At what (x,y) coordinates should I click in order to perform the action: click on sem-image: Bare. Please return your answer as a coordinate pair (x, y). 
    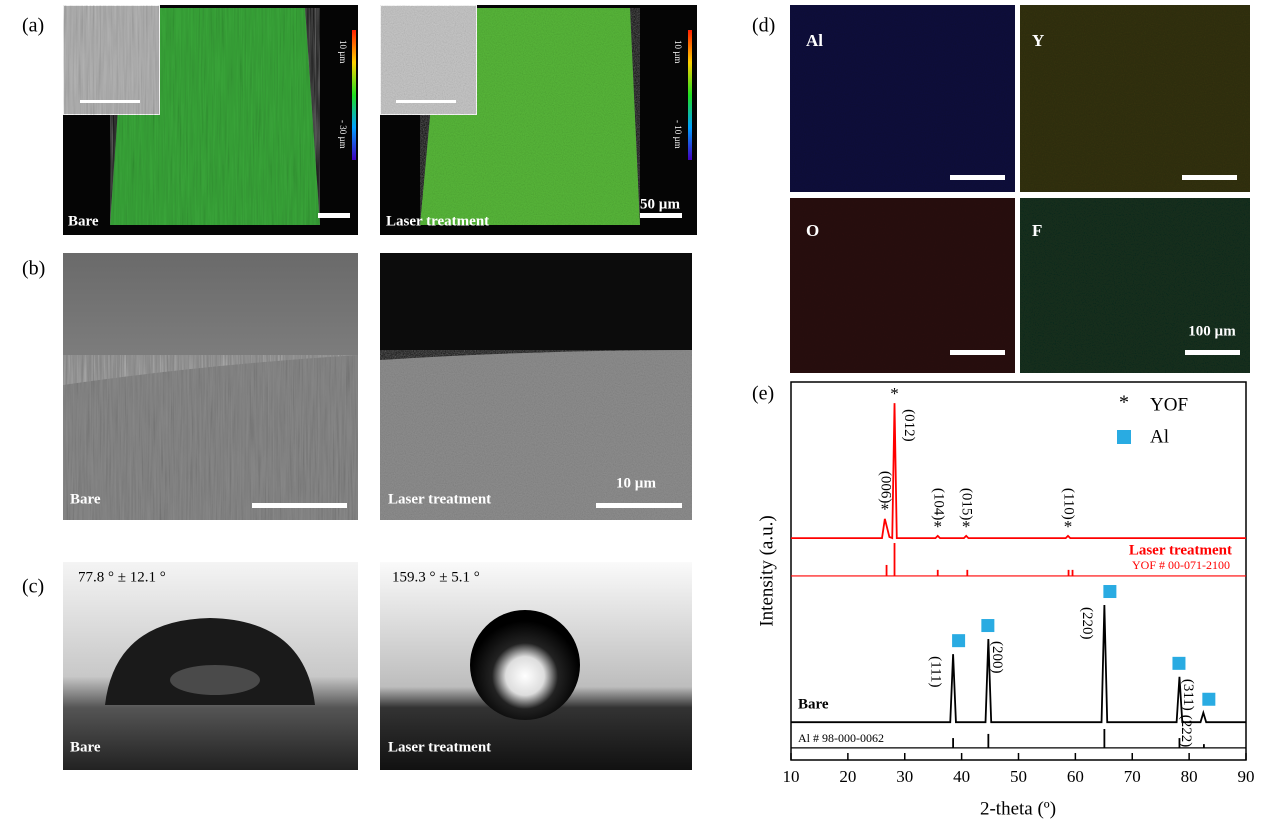
    Looking at the image, I should click on (210, 386).